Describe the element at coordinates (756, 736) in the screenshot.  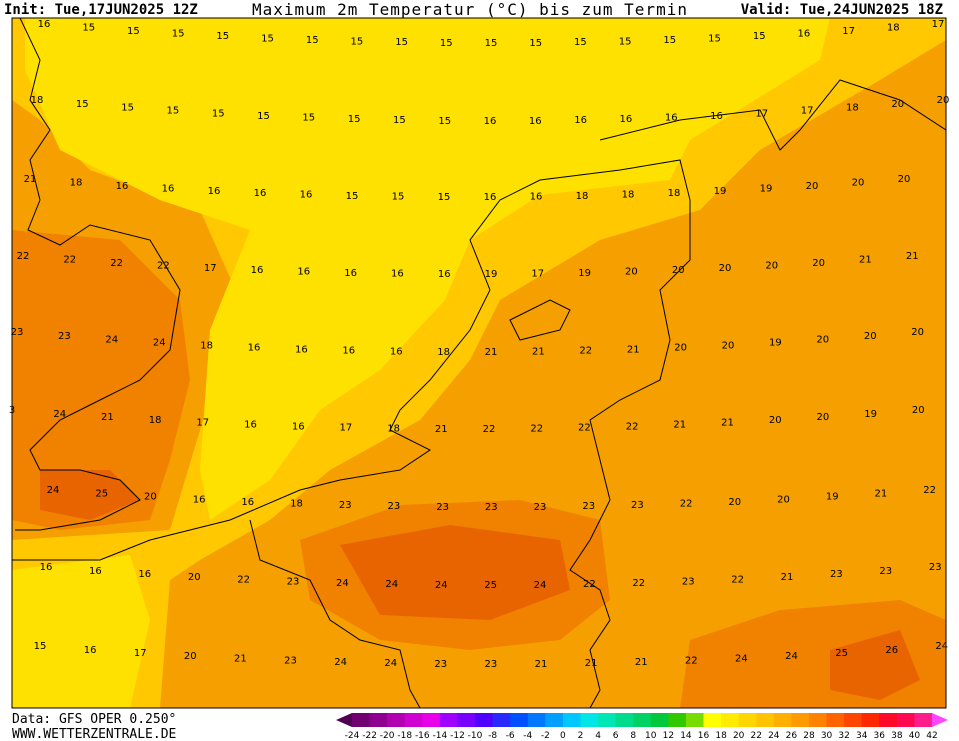
I see `colorbar-tick-label: 22` at that location.